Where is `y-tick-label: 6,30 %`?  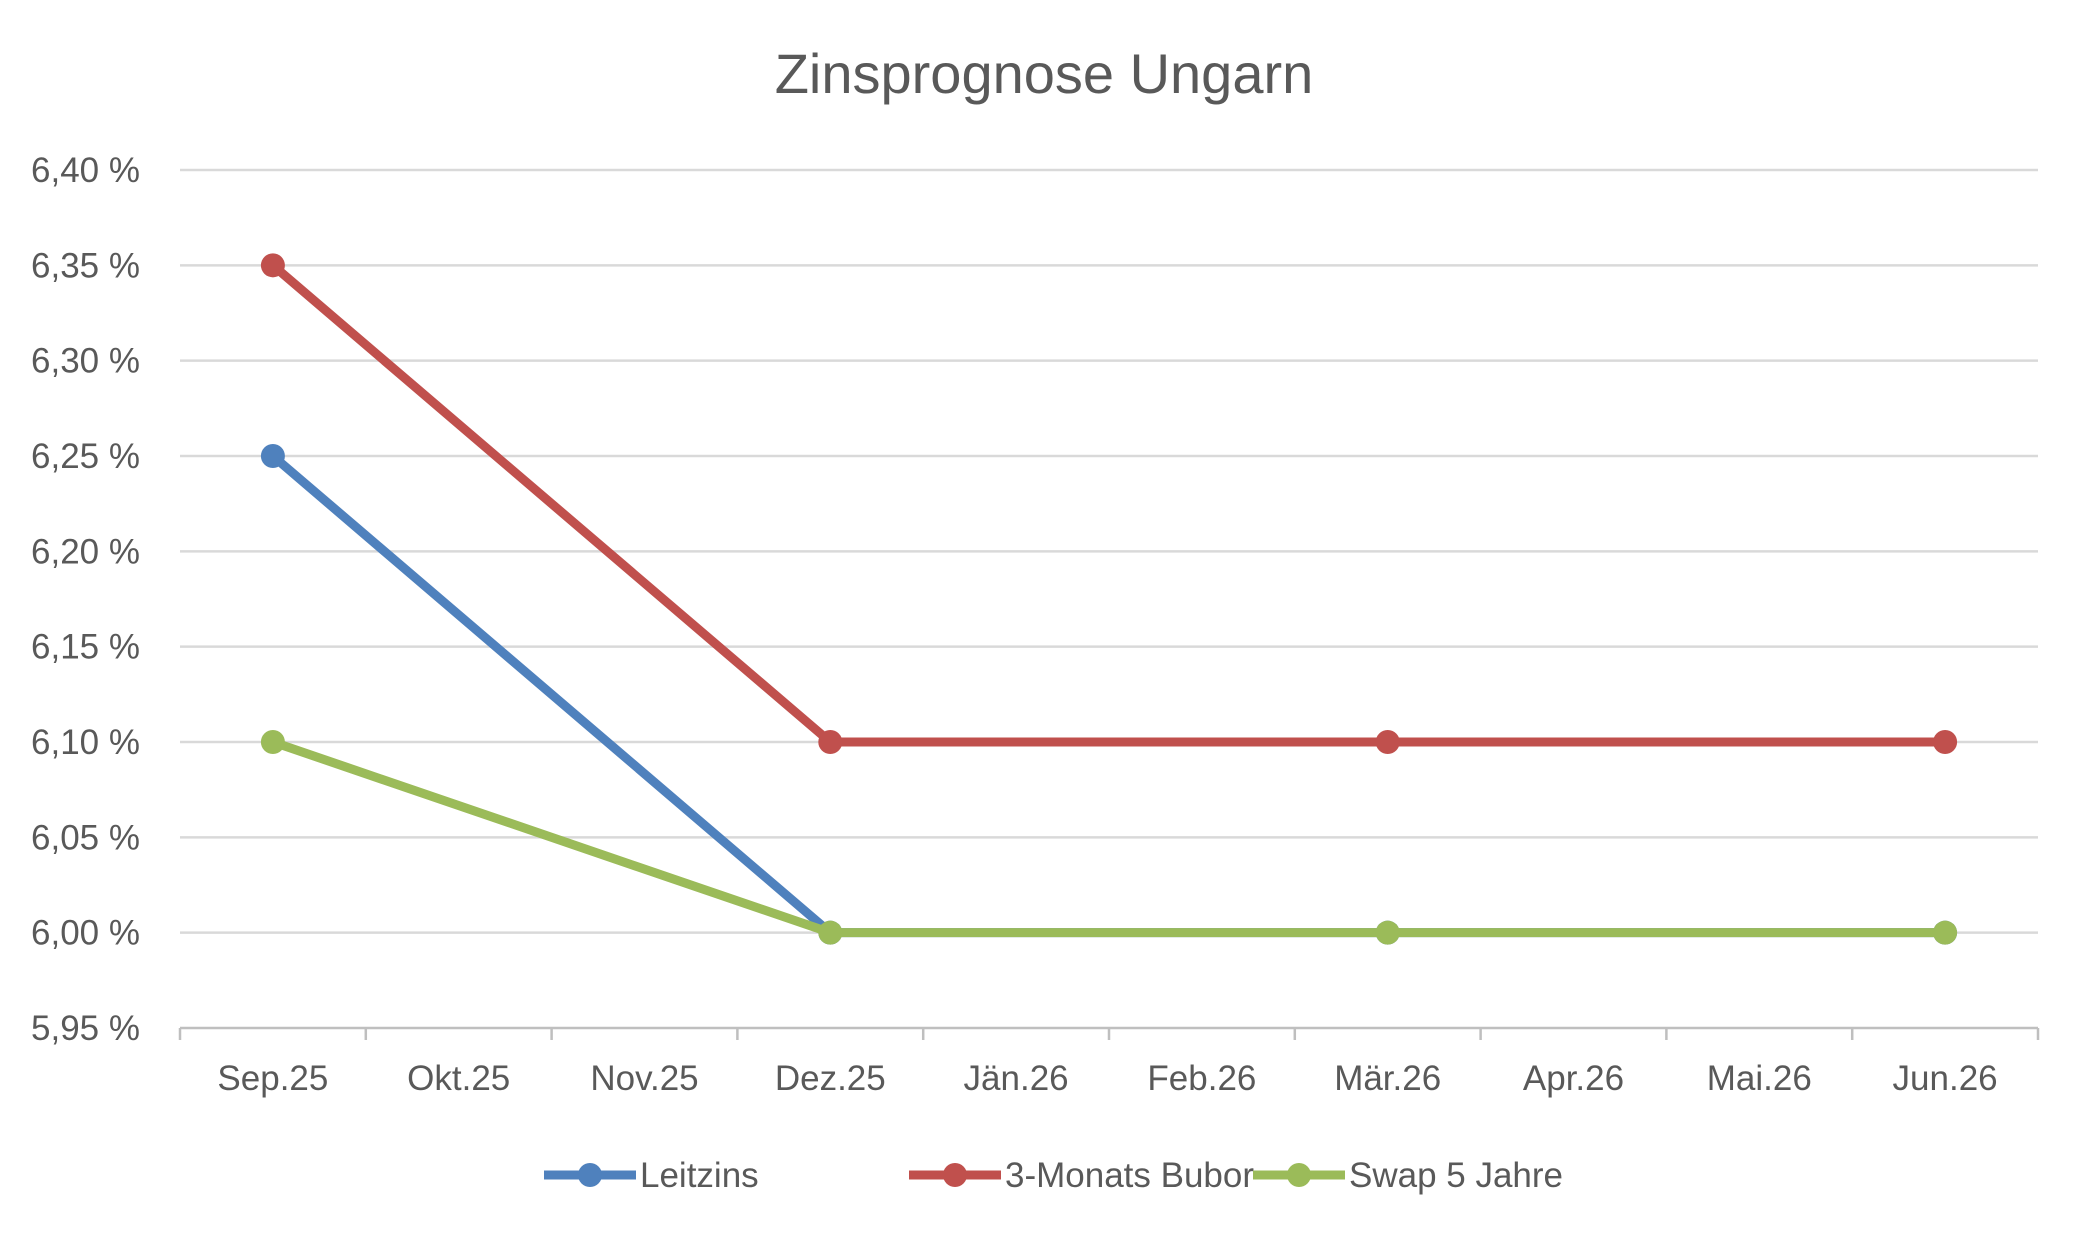 y-tick-label: 6,30 % is located at coordinates (85, 361).